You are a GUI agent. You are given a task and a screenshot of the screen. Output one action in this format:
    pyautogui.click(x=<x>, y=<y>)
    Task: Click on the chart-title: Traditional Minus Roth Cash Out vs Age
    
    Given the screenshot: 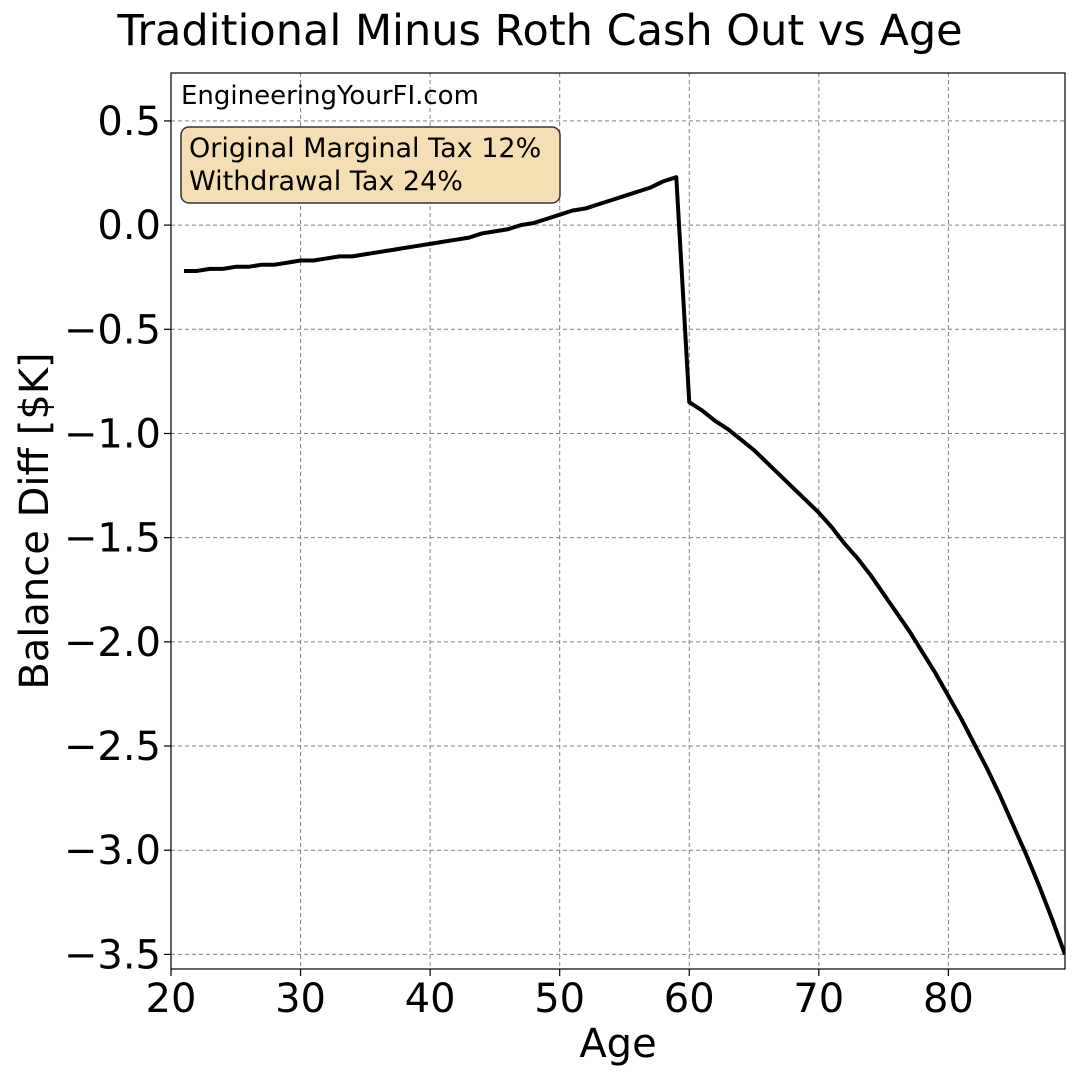 What is the action you would take?
    pyautogui.click(x=539, y=31)
    